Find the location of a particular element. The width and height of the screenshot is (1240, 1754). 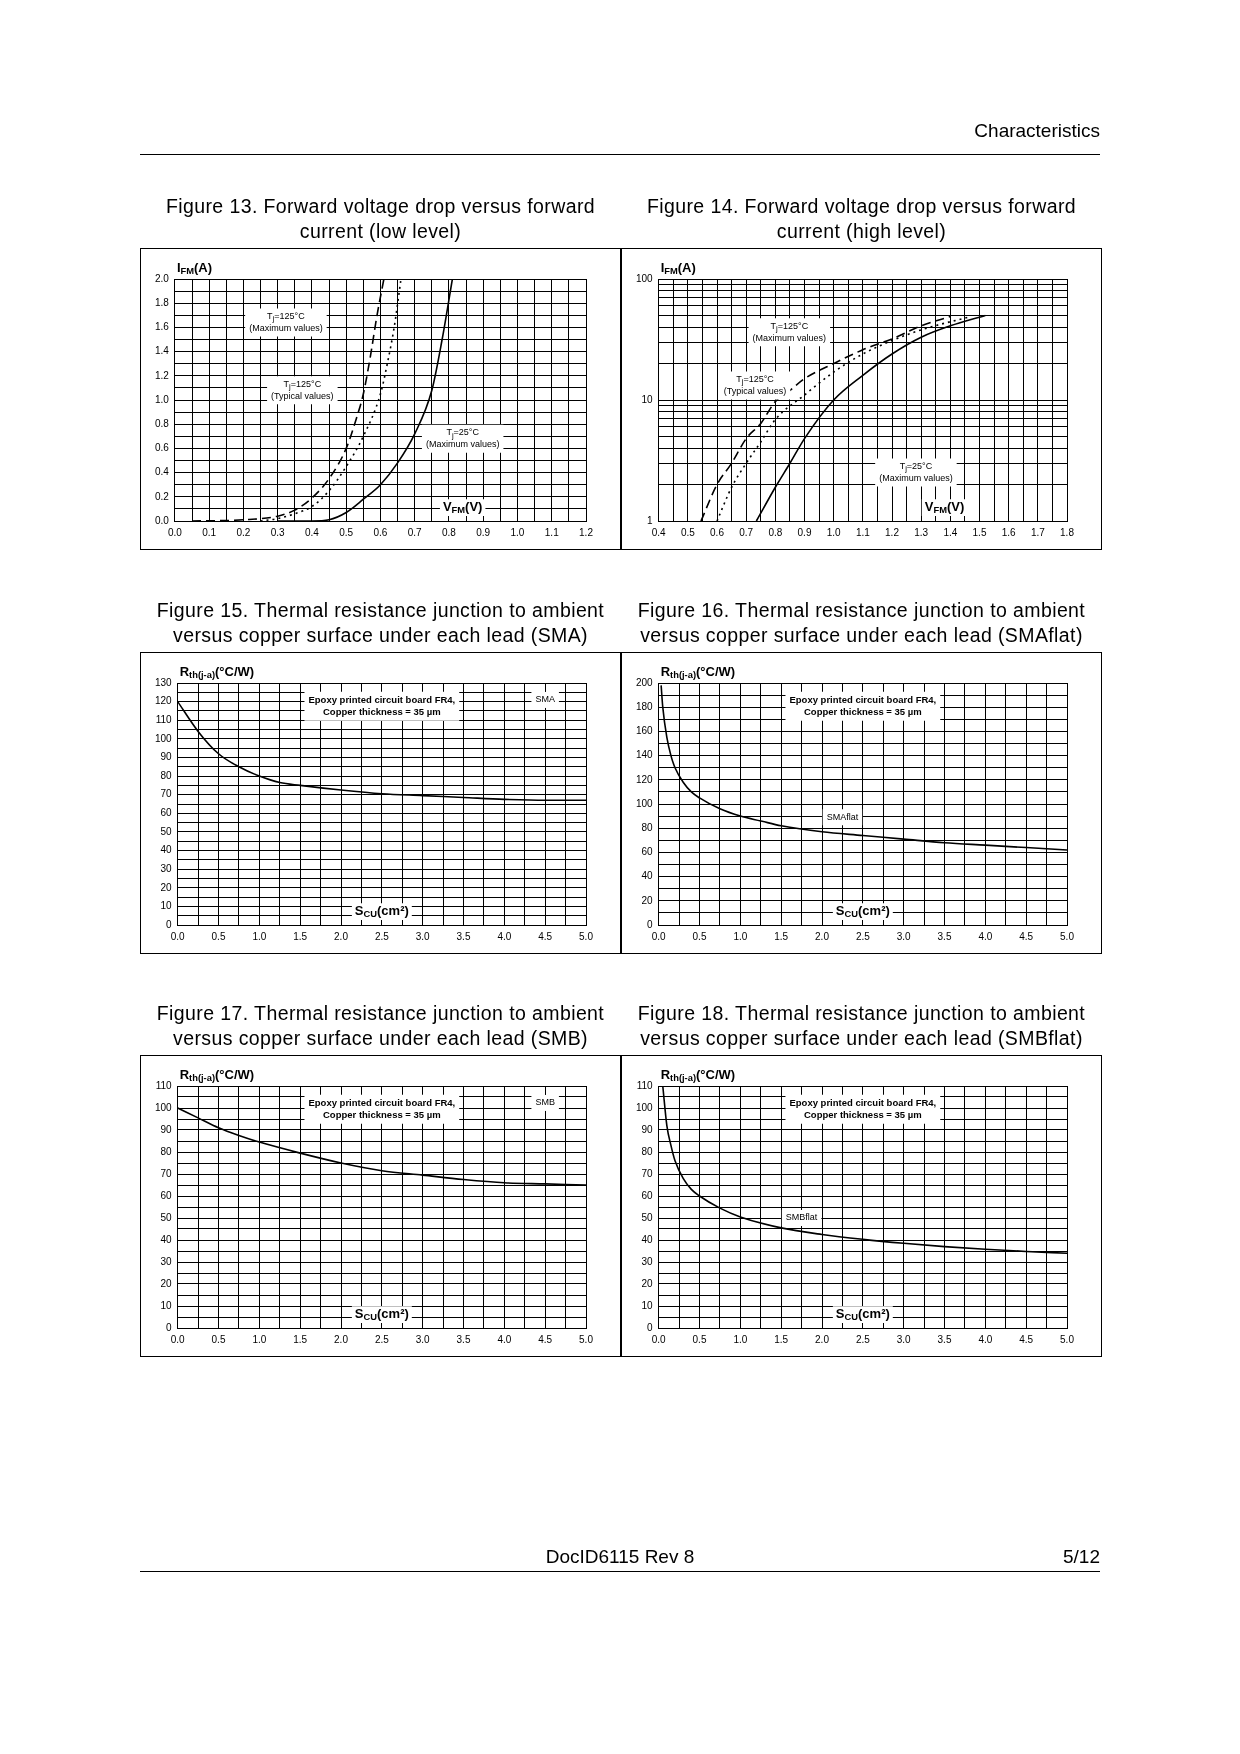

chart-title: Figure 13. Forward voltage drop versus forward current (low level) is located at coordinates (380, 219).